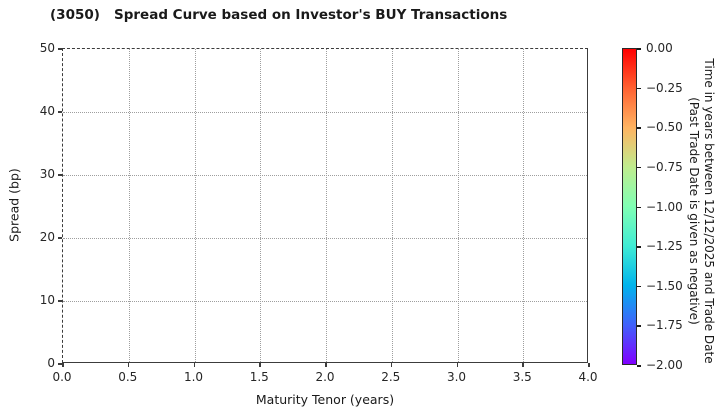 This screenshot has height=420, width=720. I want to click on x-tick-label: 2.0, so click(325, 377).